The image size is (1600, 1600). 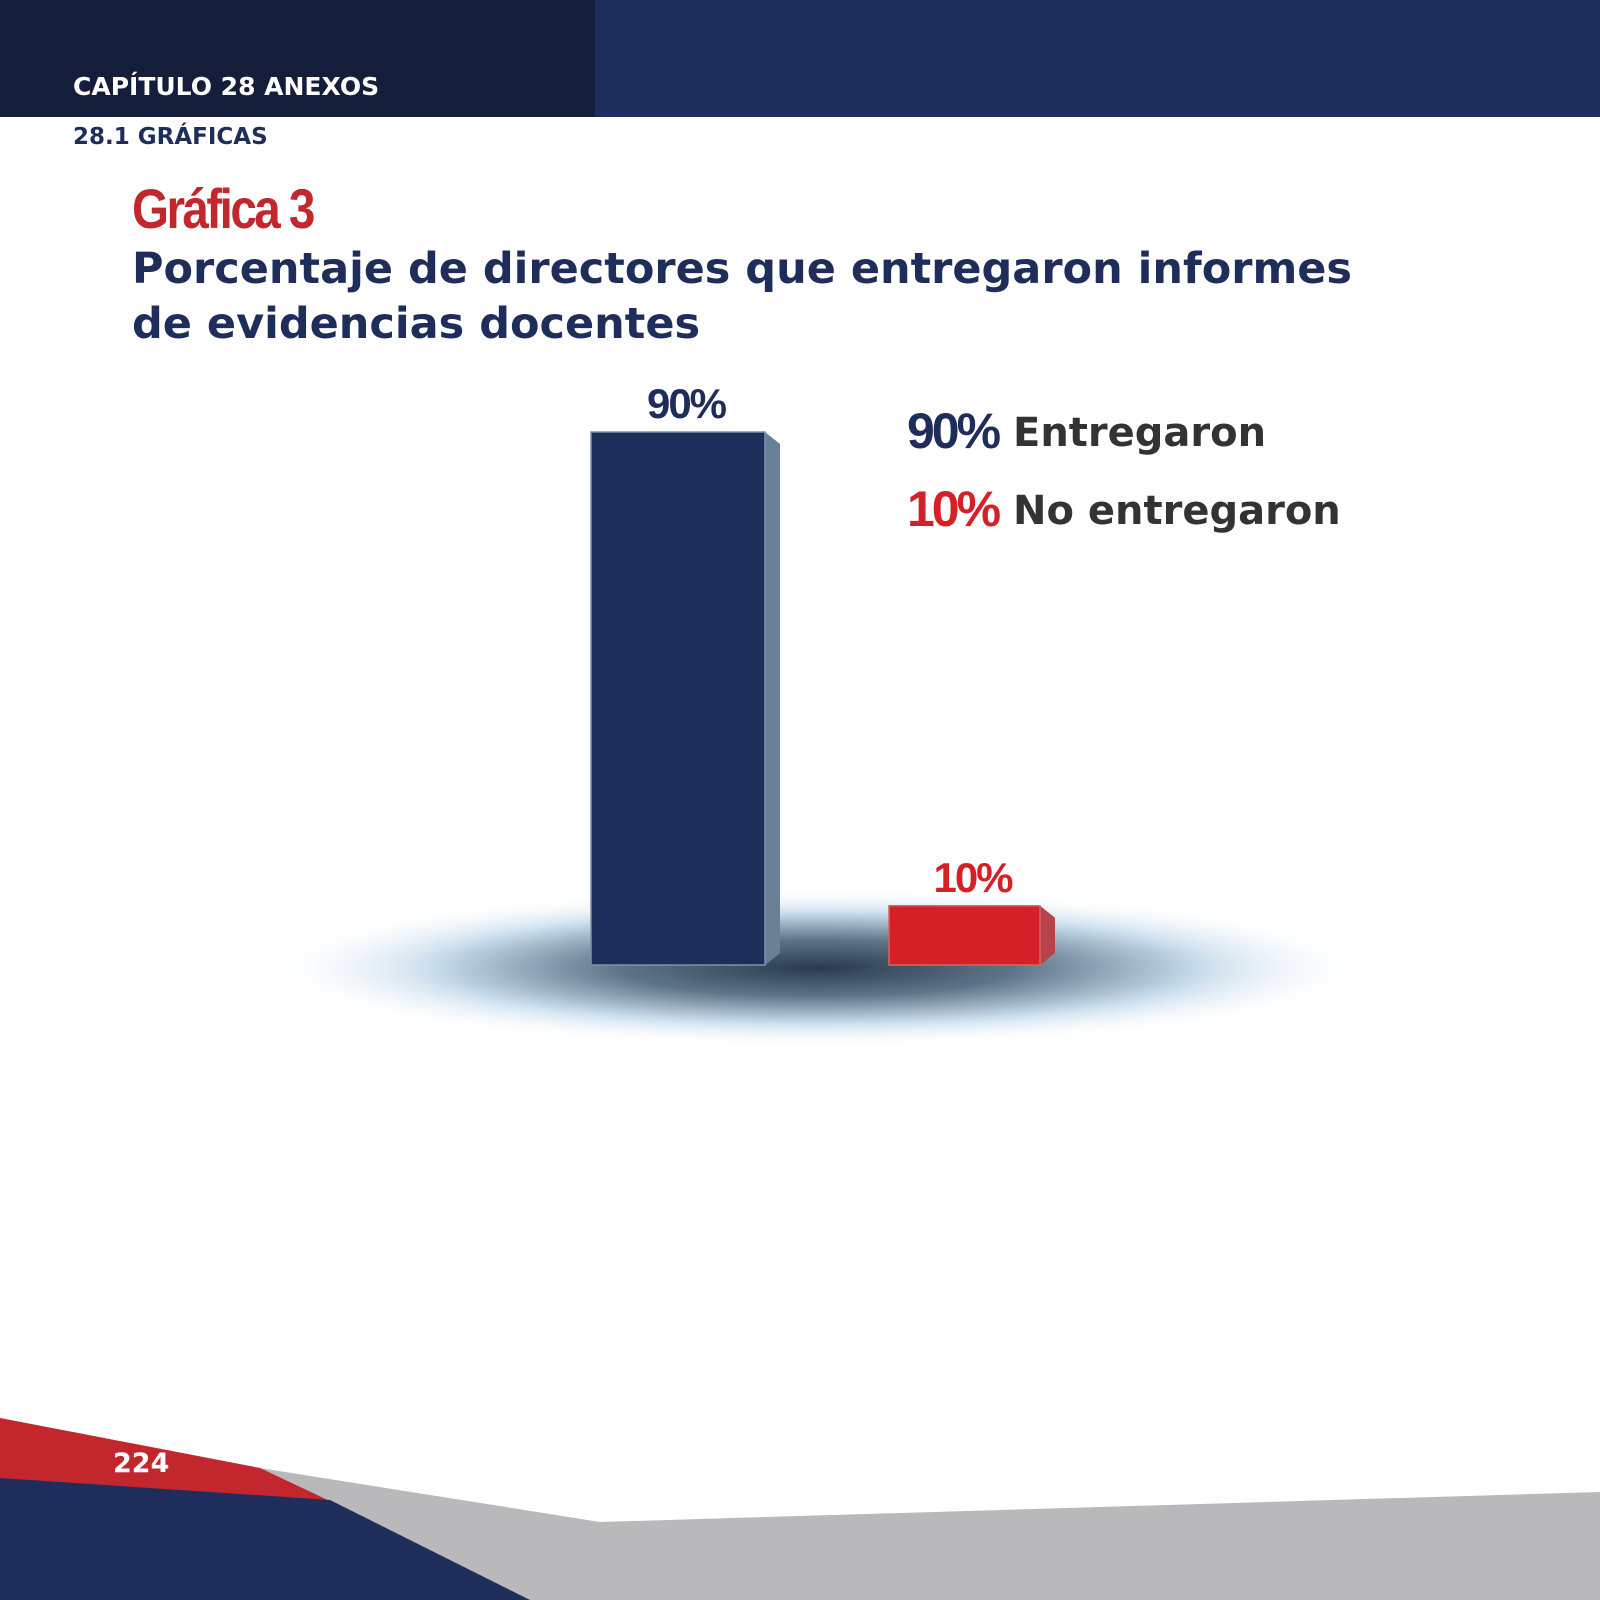 I want to click on header-band-dark, so click(x=297, y=58).